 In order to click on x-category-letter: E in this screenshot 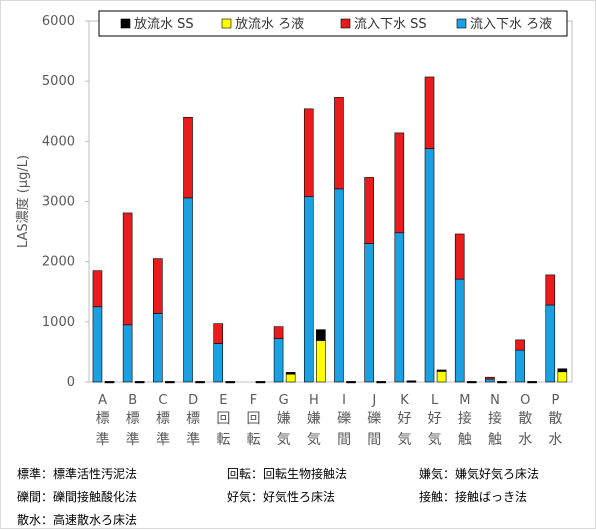, I will do `click(223, 400)`.